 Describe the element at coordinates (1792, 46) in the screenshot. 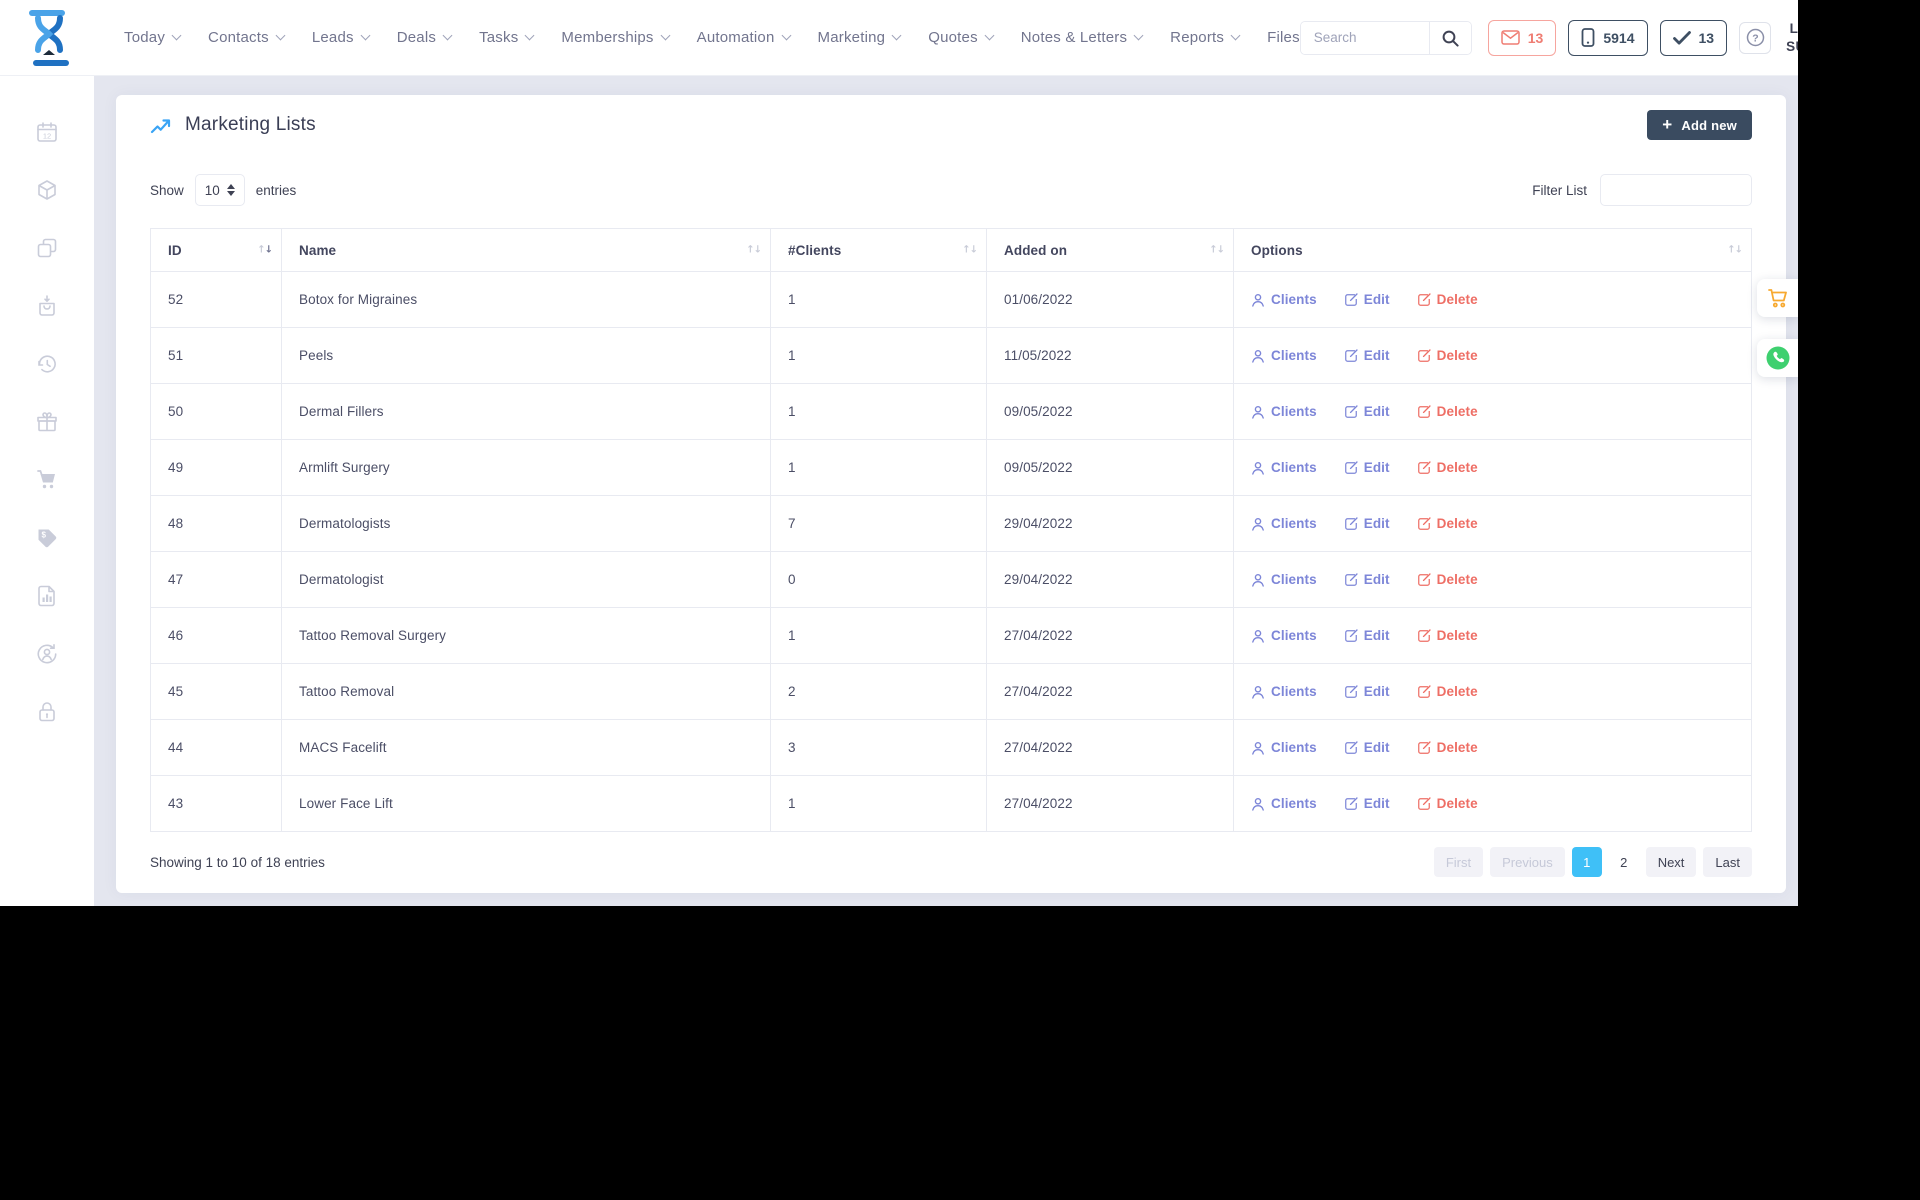

I see `user-name-line2: SUPPORT` at that location.